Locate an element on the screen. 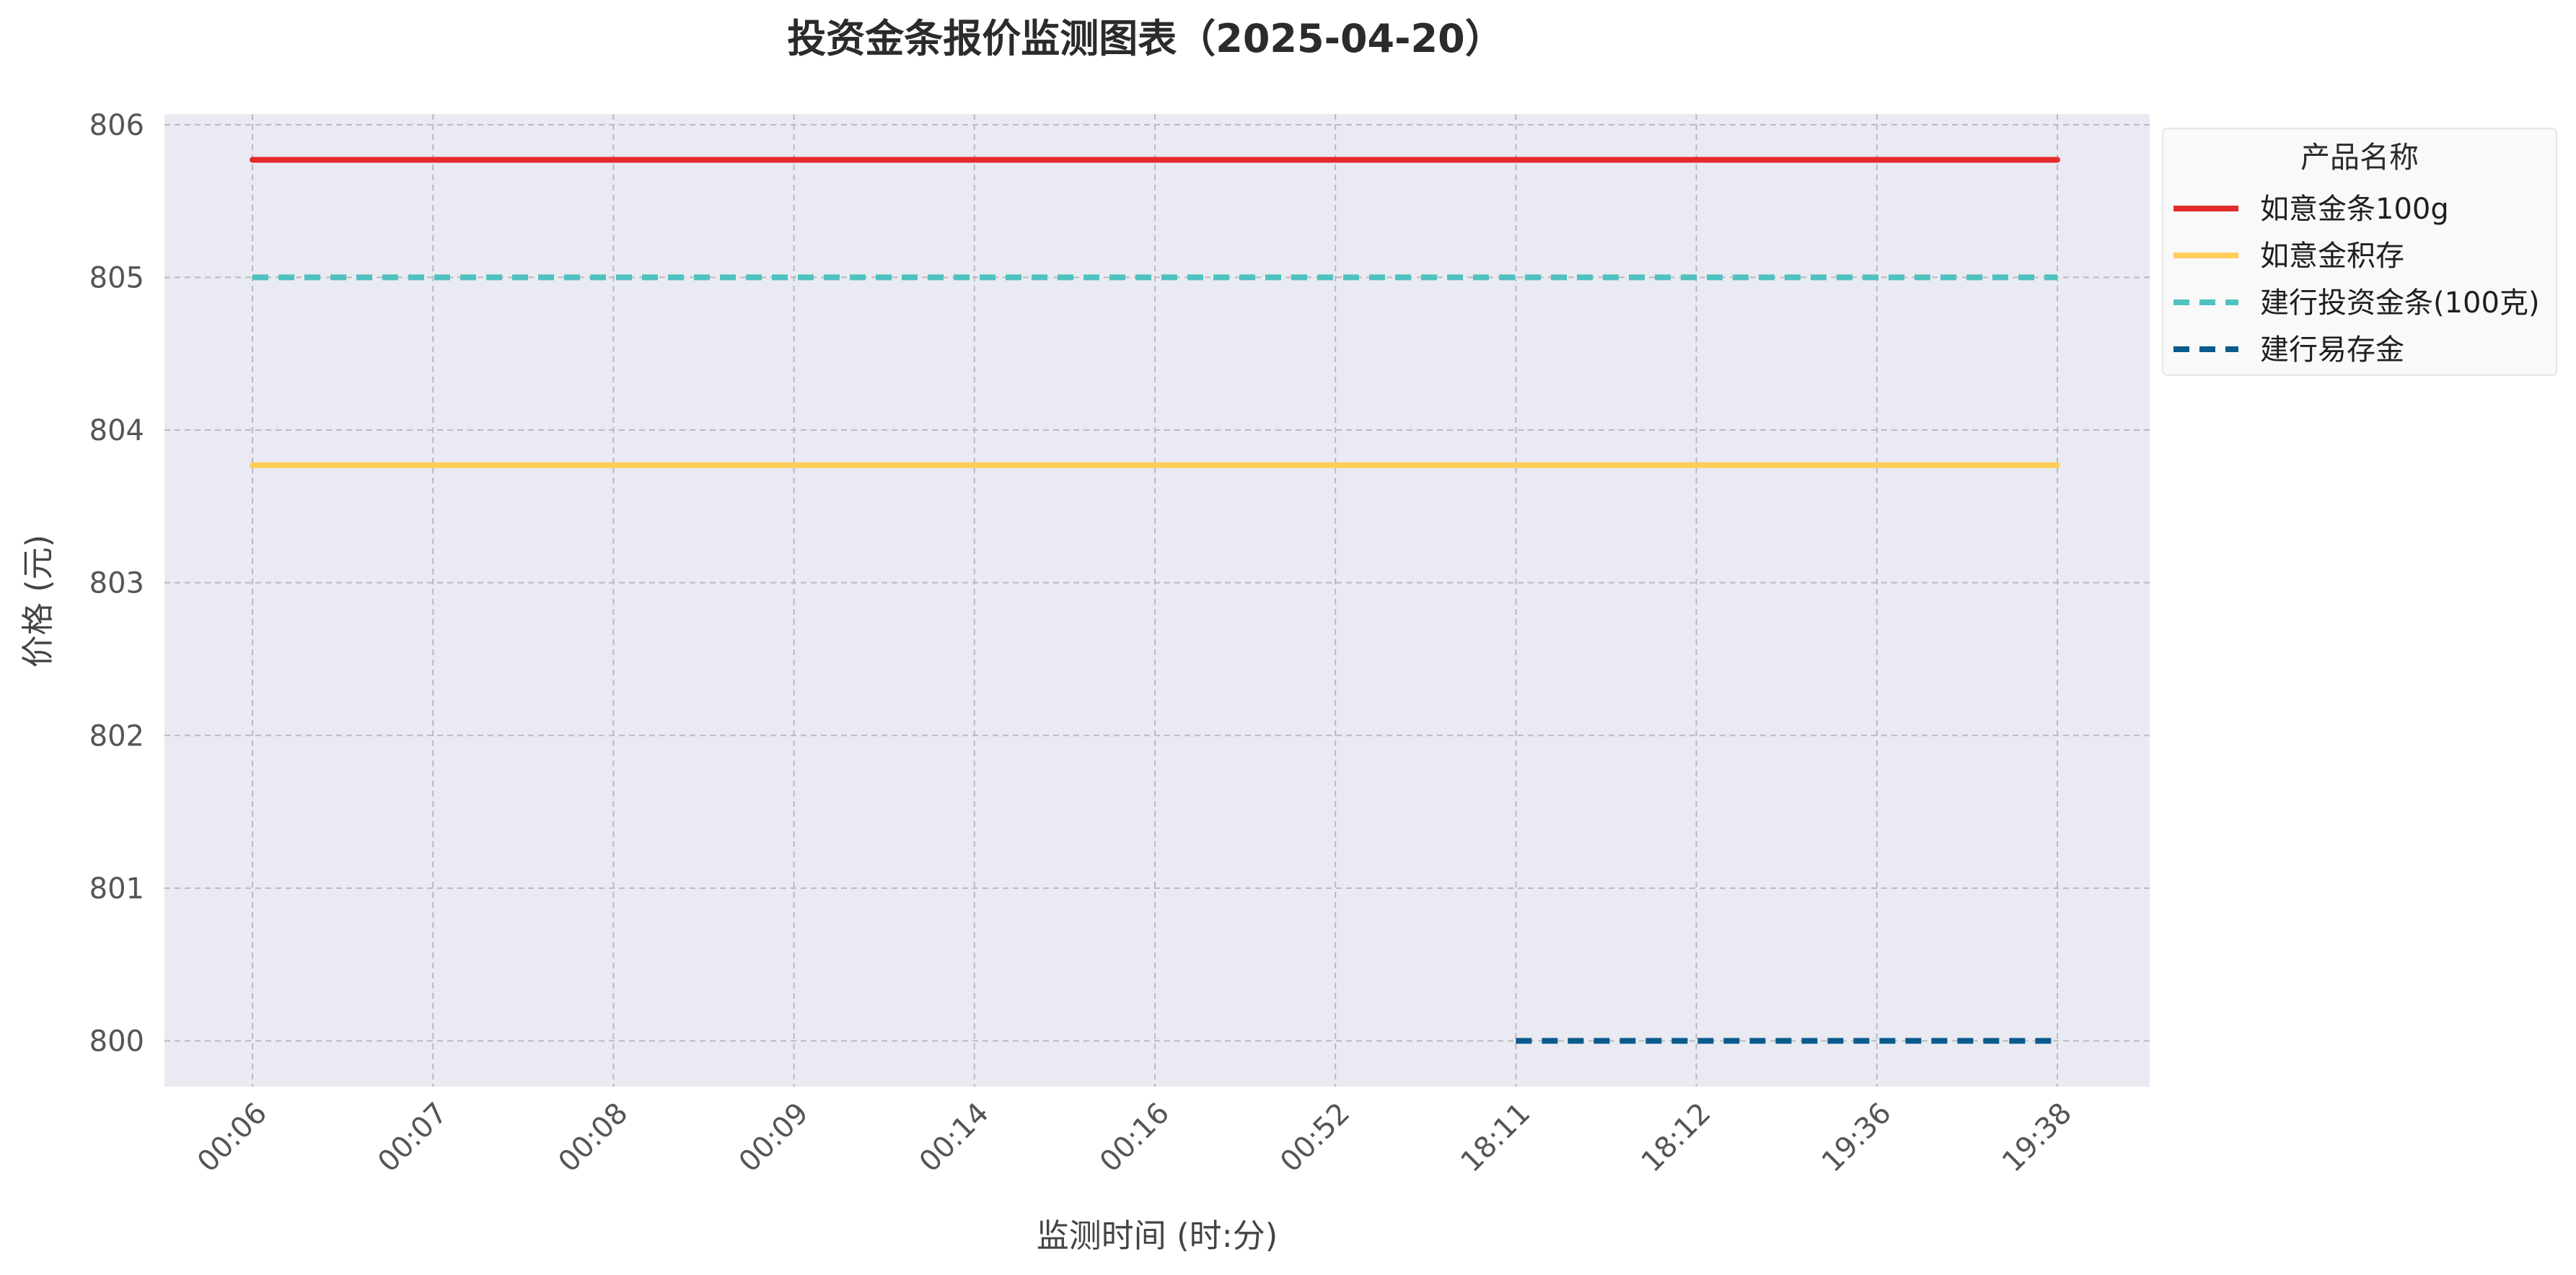  x-axis-label: 监测时间 (时:分) is located at coordinates (1157, 1236).